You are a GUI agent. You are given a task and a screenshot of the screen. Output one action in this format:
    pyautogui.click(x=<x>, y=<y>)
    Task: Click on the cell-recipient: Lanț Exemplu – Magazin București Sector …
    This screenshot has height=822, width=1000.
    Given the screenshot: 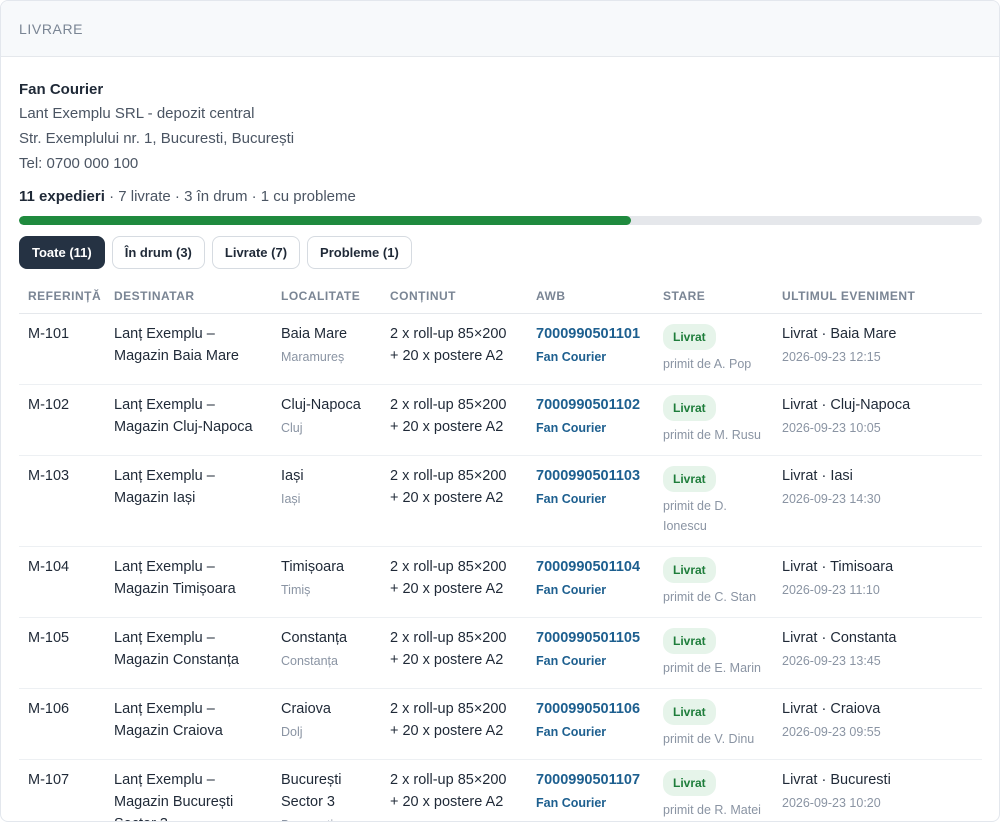 What is the action you would take?
    pyautogui.click(x=188, y=791)
    